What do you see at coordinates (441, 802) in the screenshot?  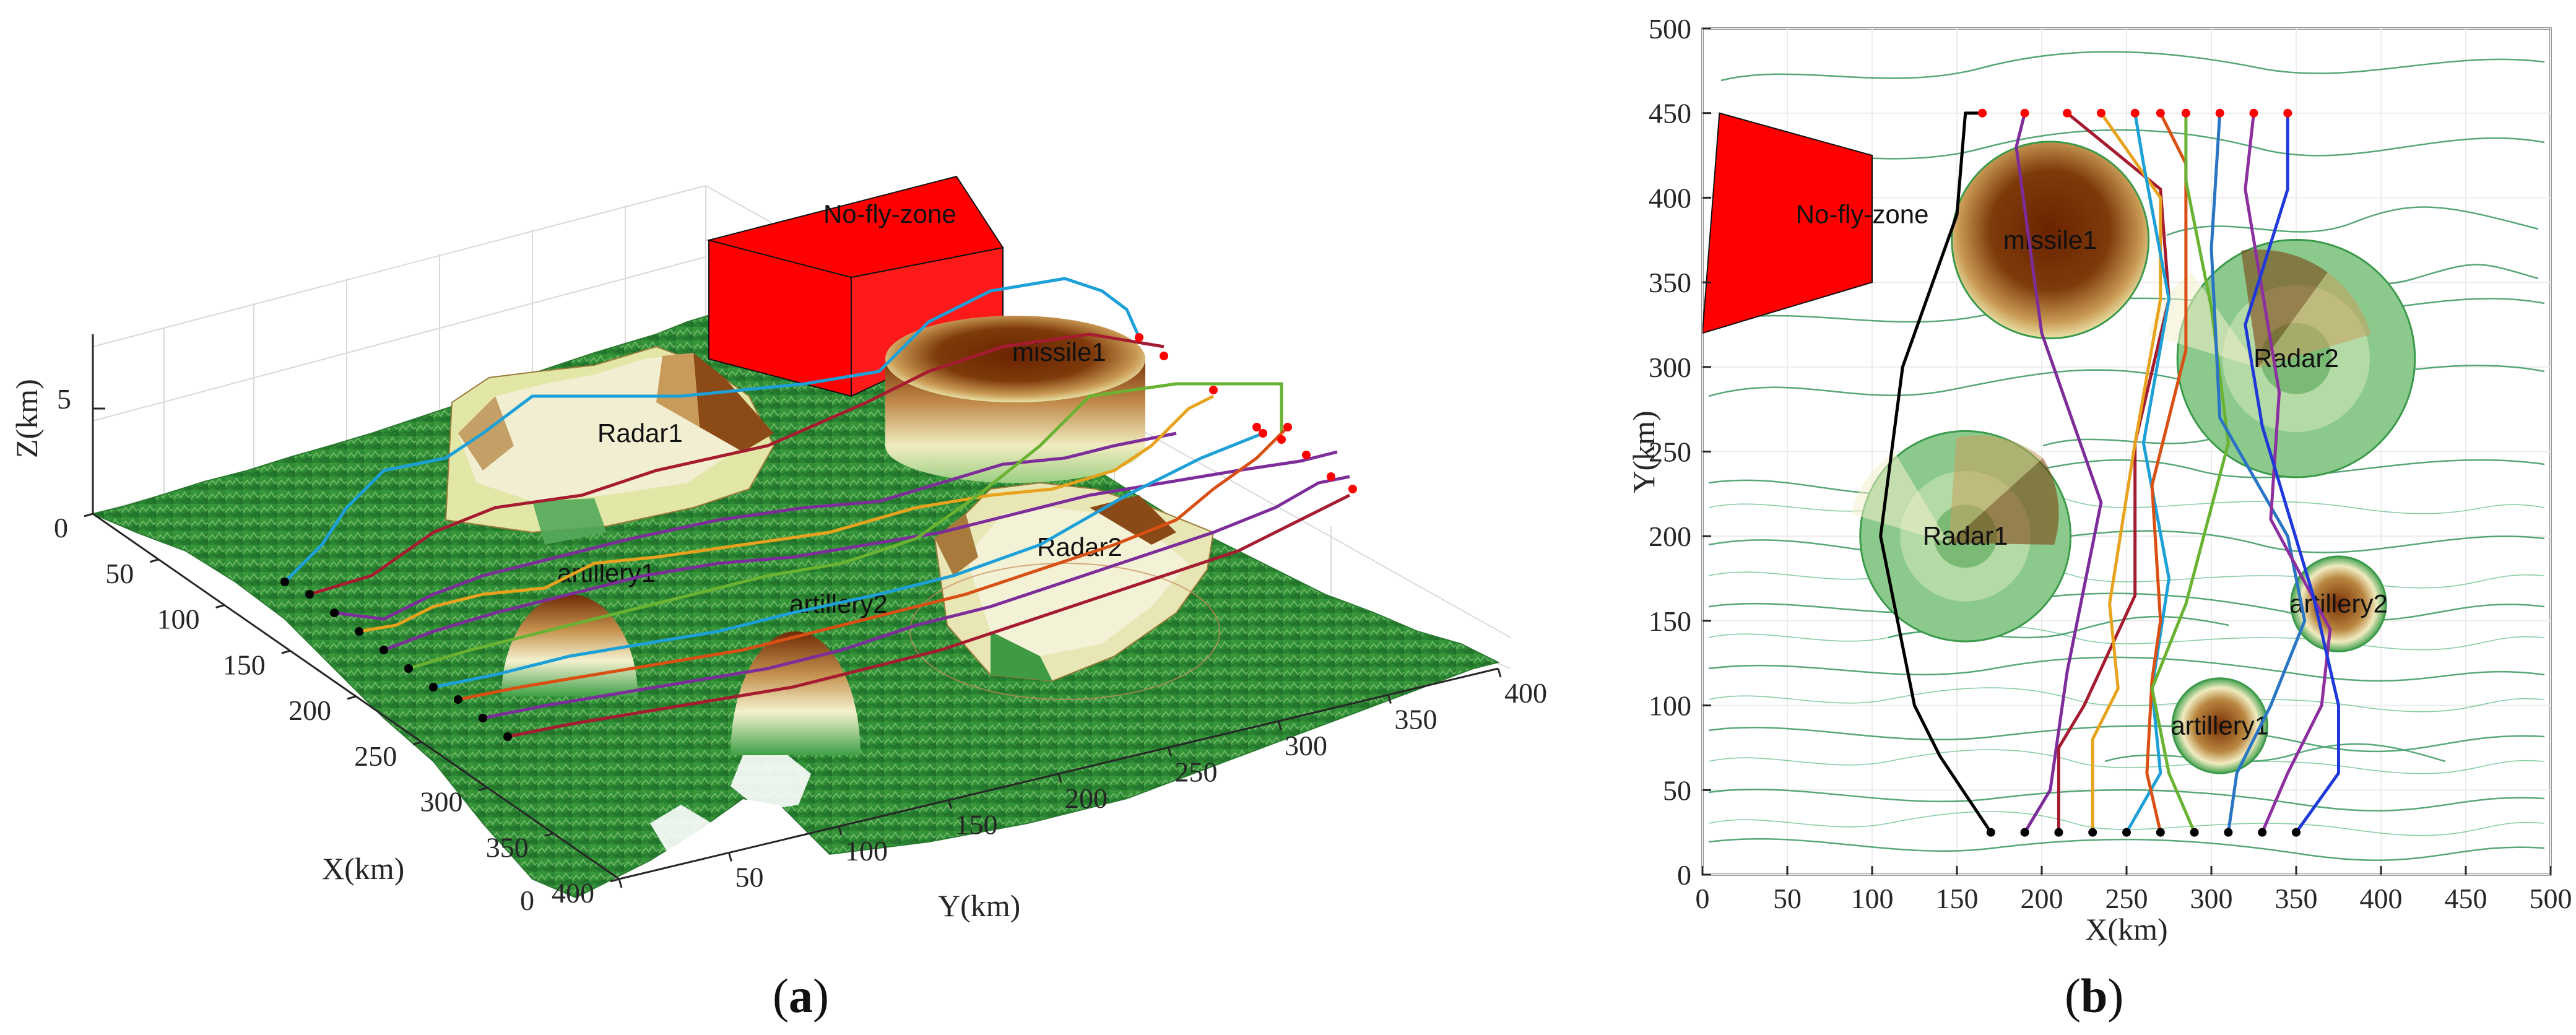 I see `x-tick-label-3d: 300` at bounding box center [441, 802].